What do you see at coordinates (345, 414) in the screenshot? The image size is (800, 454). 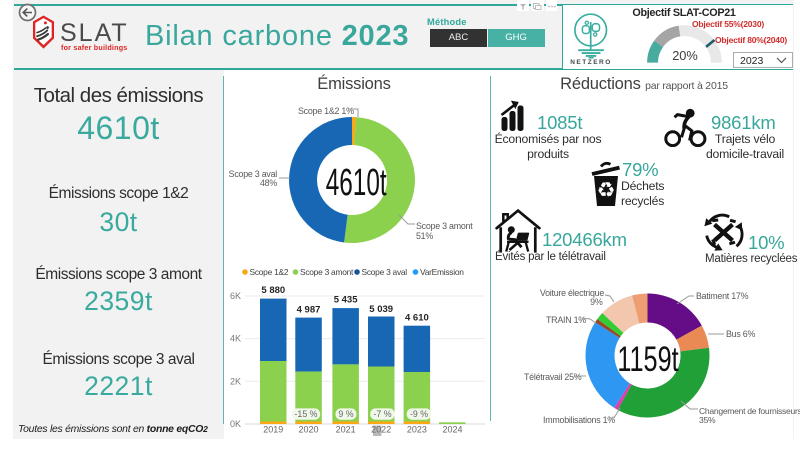 I see `svg-text: 9 %` at bounding box center [345, 414].